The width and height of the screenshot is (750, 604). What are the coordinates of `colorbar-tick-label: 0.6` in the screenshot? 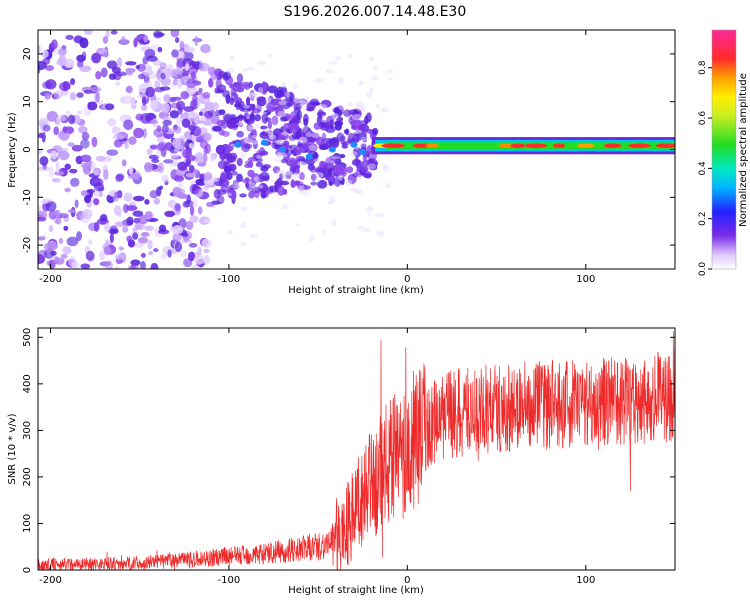 It's located at (703, 118).